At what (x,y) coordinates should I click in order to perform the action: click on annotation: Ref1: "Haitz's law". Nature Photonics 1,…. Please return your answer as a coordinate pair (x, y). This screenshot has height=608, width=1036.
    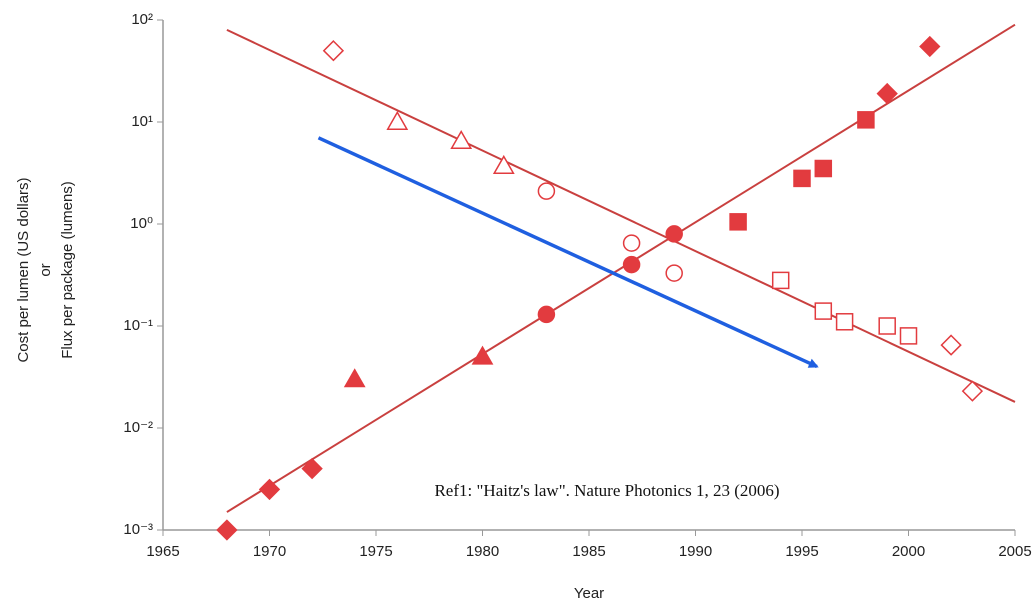
    Looking at the image, I should click on (606, 490).